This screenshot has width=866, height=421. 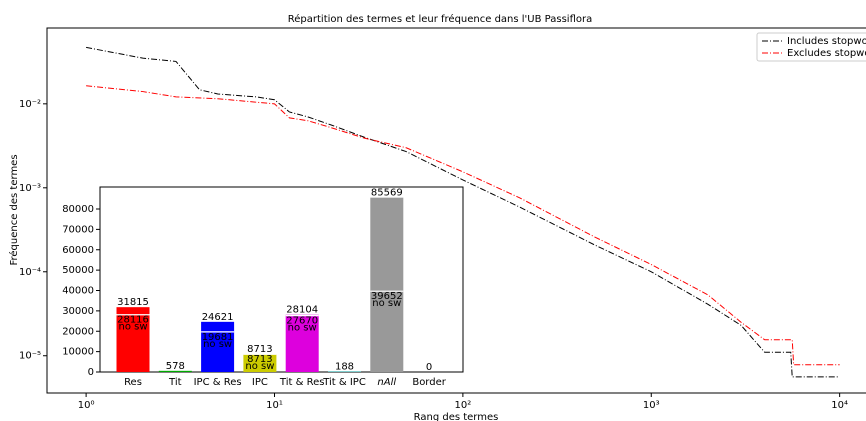 I want to click on y-tick-label: 10⁻⁵, so click(x=30, y=356).